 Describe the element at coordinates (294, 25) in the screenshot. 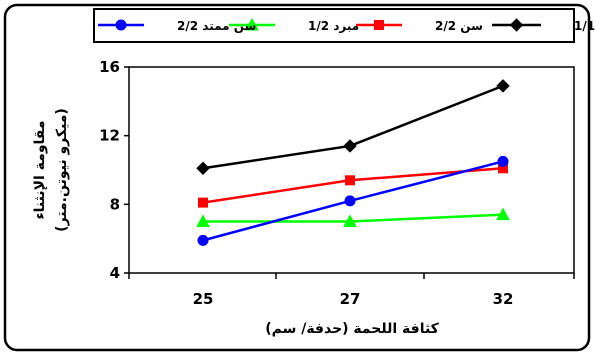

I see `legend-item: مبرد 1/2` at that location.